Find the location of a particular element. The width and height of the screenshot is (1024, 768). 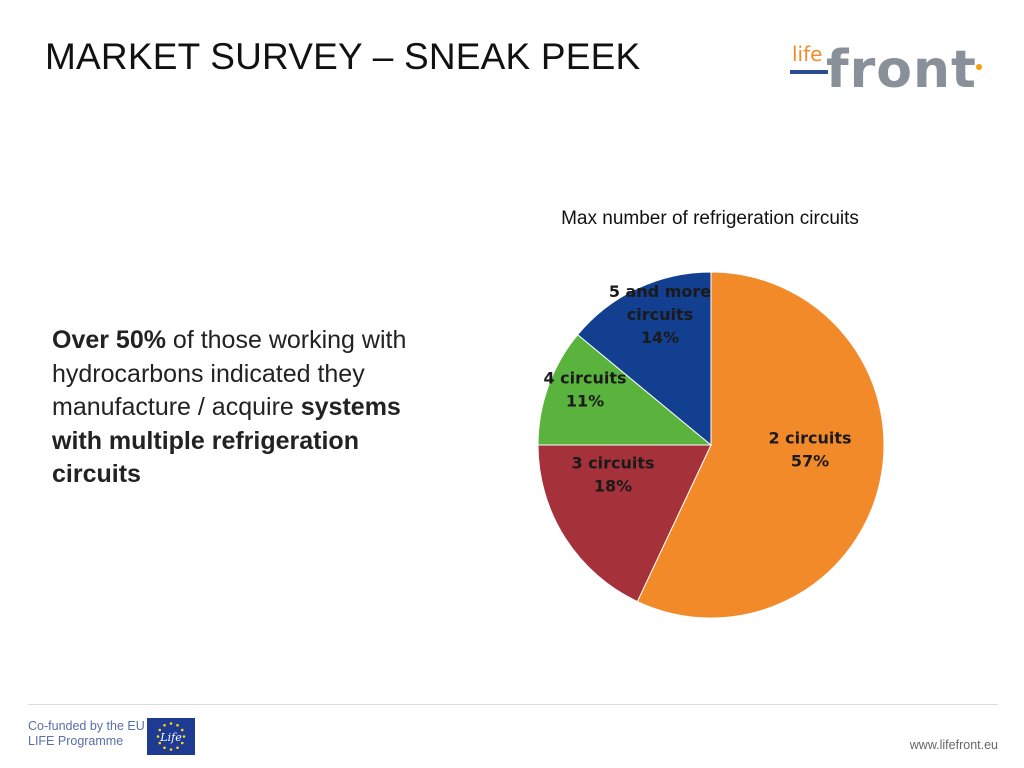

lifefront-logo: life front is located at coordinates (888, 72).